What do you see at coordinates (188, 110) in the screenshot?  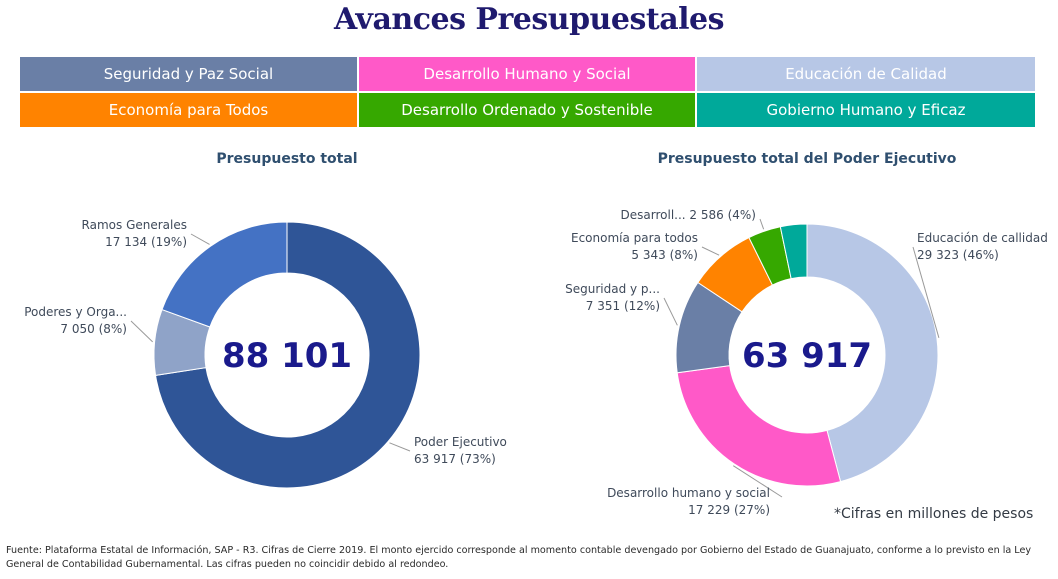 I see `tab-economia: Economía para Todos` at bounding box center [188, 110].